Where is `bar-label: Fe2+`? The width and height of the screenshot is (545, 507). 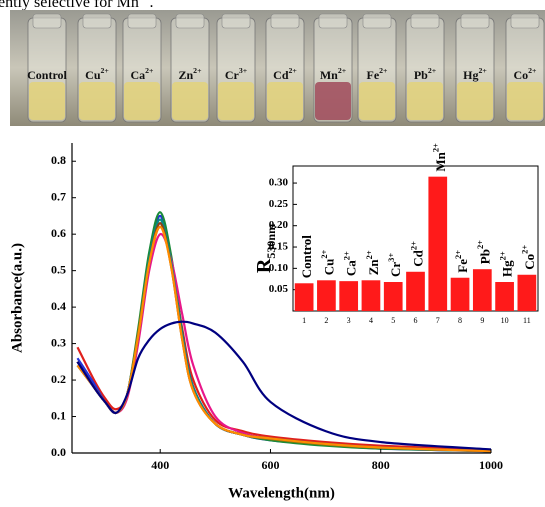 bar-label: Fe2+ is located at coordinates (461, 261).